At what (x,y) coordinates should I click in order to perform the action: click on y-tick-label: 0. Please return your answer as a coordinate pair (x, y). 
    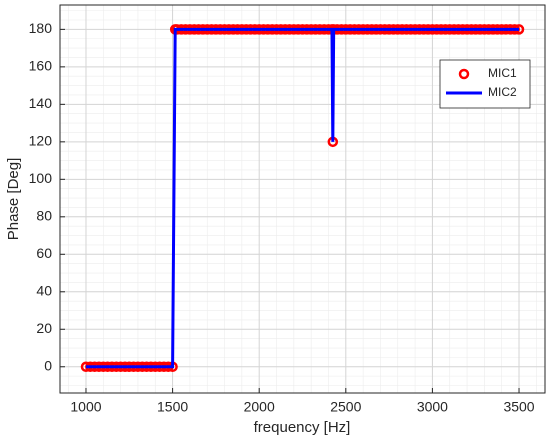
    Looking at the image, I should click on (48, 365).